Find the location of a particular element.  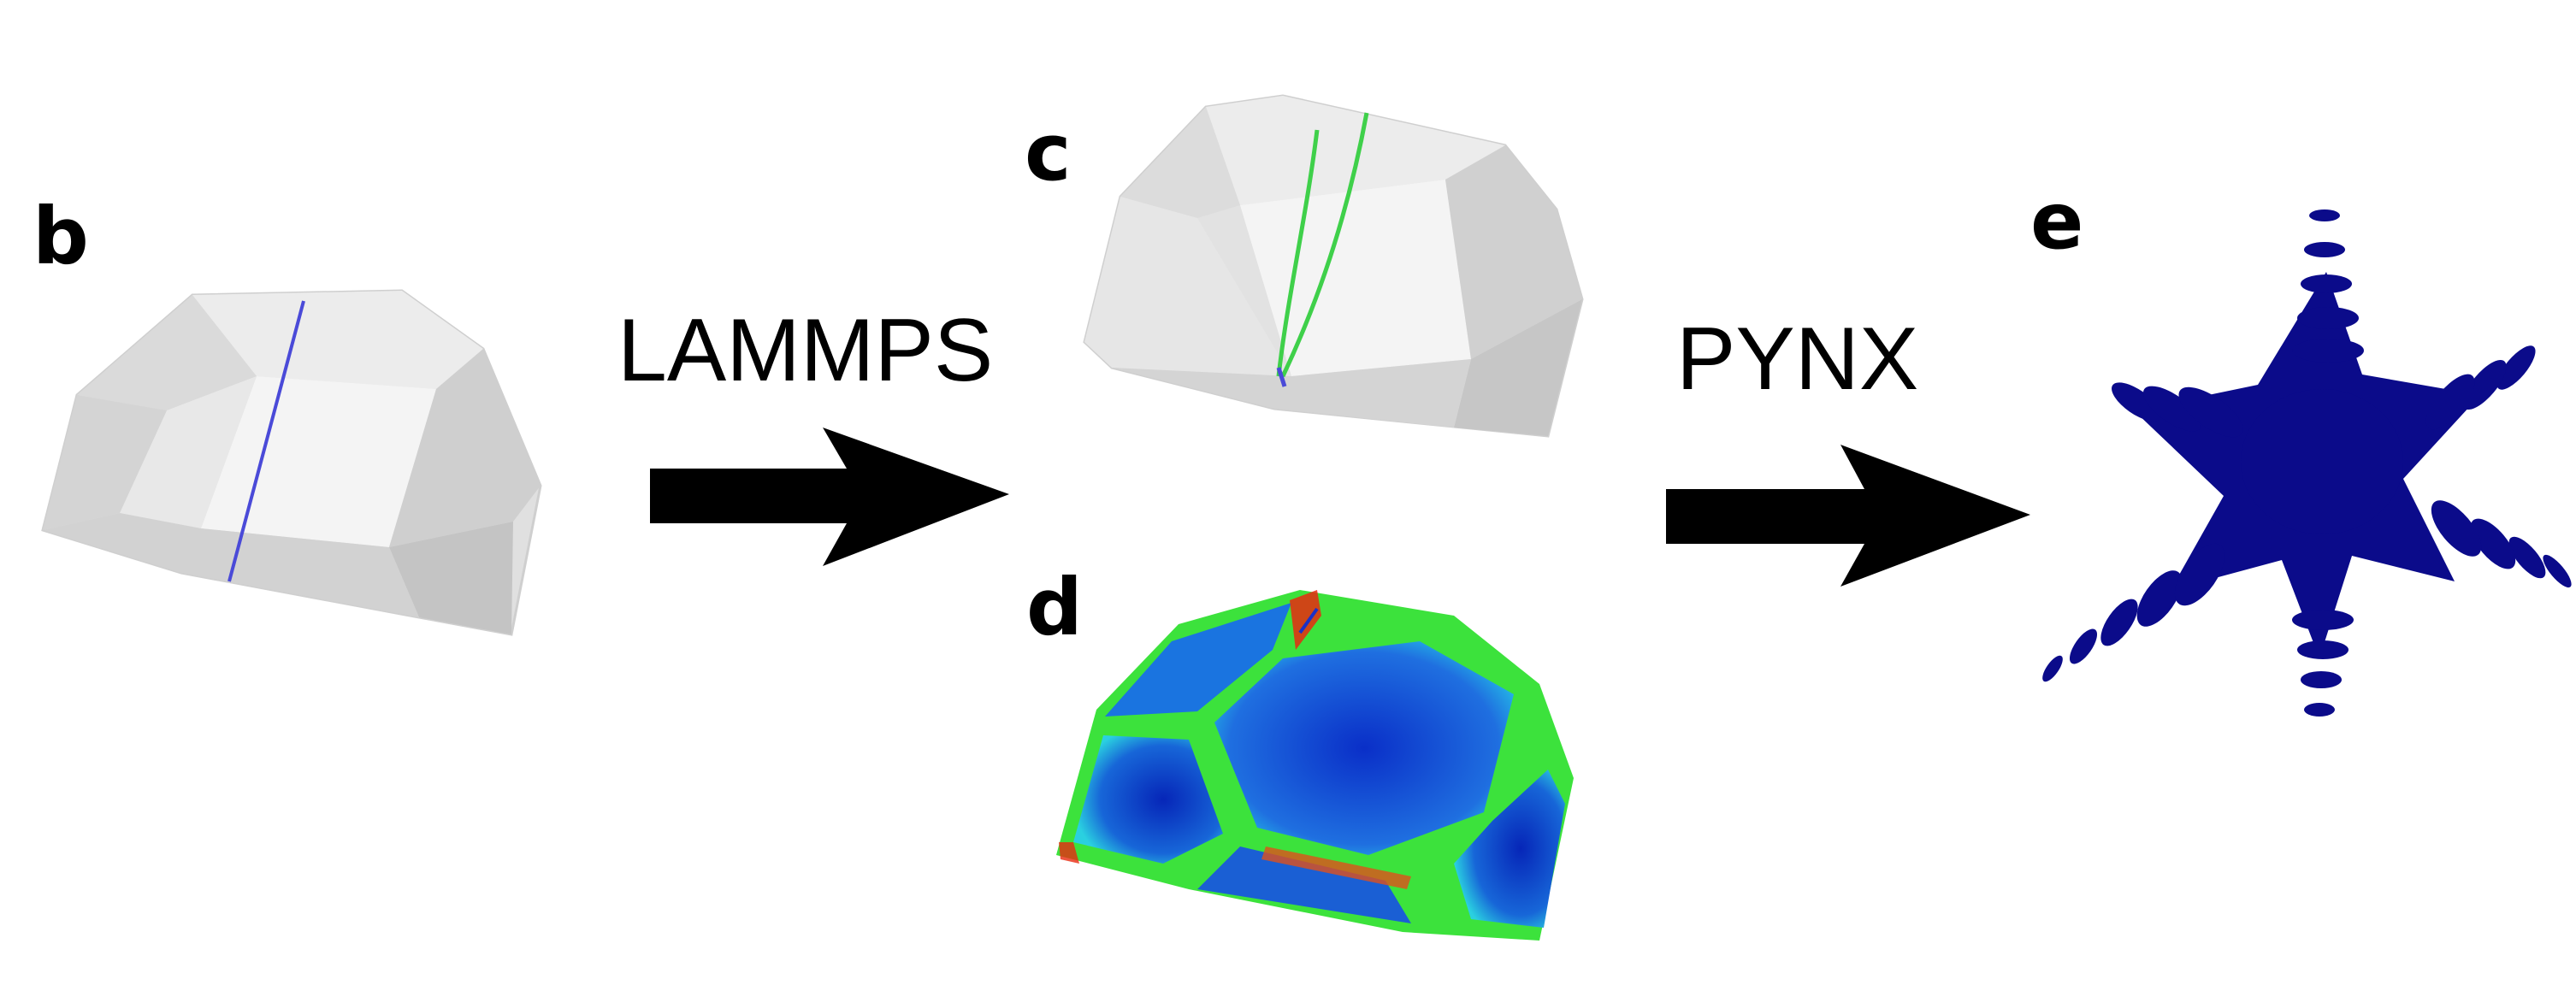

diffraction-pattern is located at coordinates (2307, 463).